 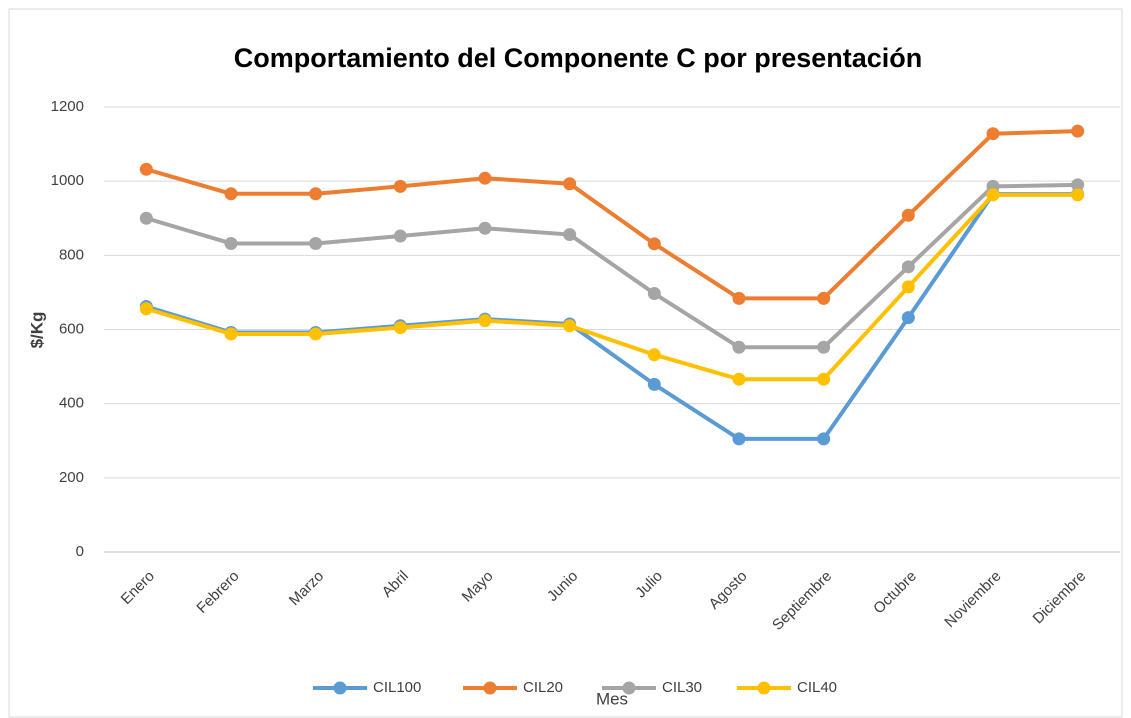 What do you see at coordinates (817, 687) in the screenshot?
I see `legend-label: CIL40` at bounding box center [817, 687].